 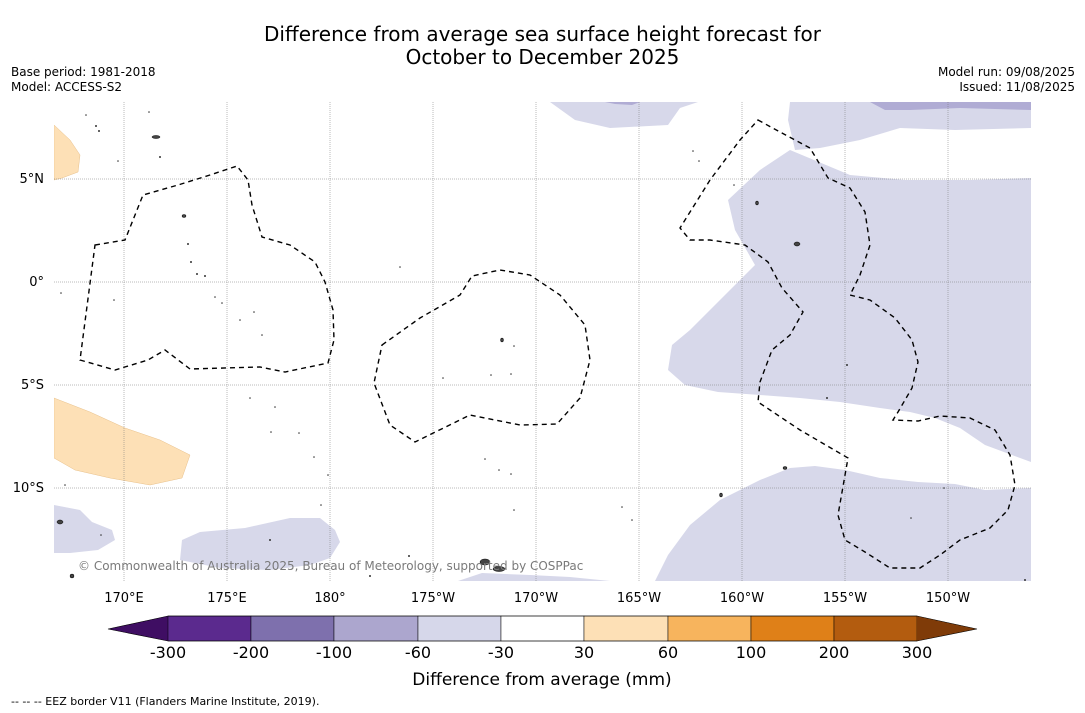 What do you see at coordinates (32, 385) in the screenshot?
I see `lat-label-5s: 5°S` at bounding box center [32, 385].